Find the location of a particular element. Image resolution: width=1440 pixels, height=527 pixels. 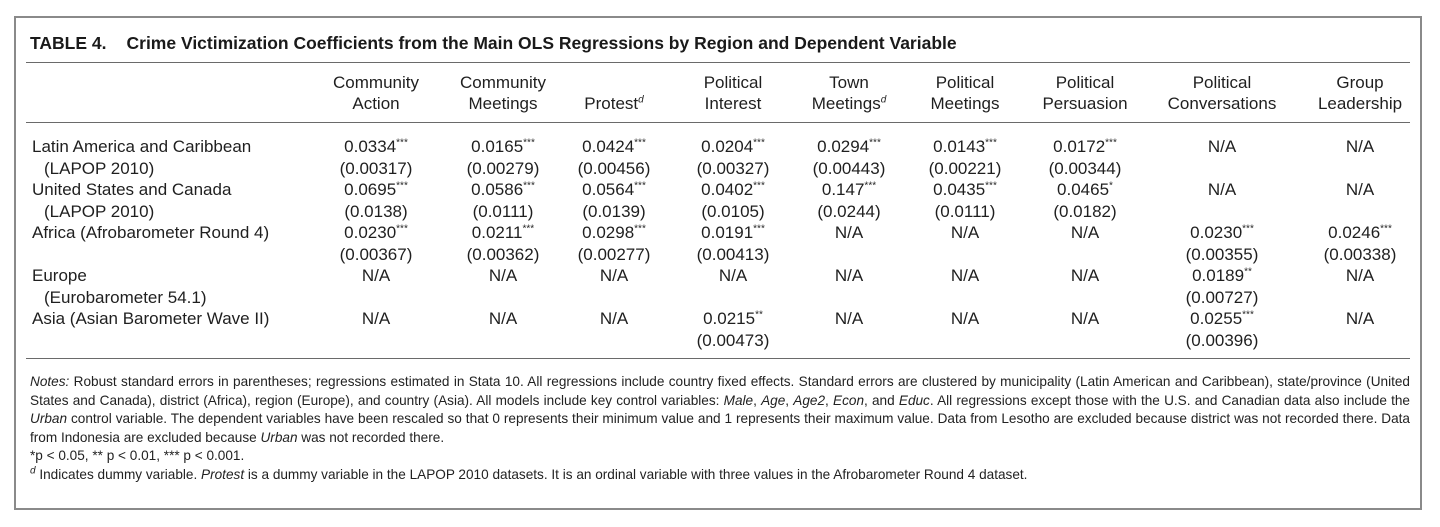

column-header: Protestd is located at coordinates (614, 103).